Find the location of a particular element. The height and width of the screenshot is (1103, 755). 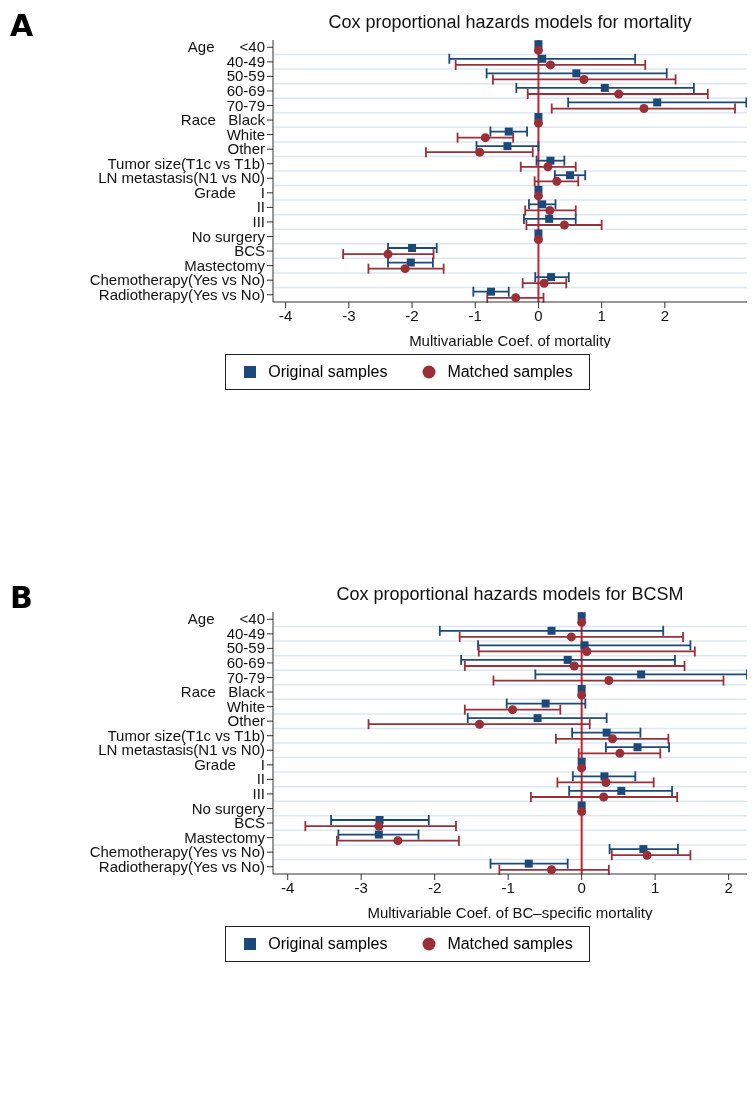

text: B is located at coordinates (21, 597).